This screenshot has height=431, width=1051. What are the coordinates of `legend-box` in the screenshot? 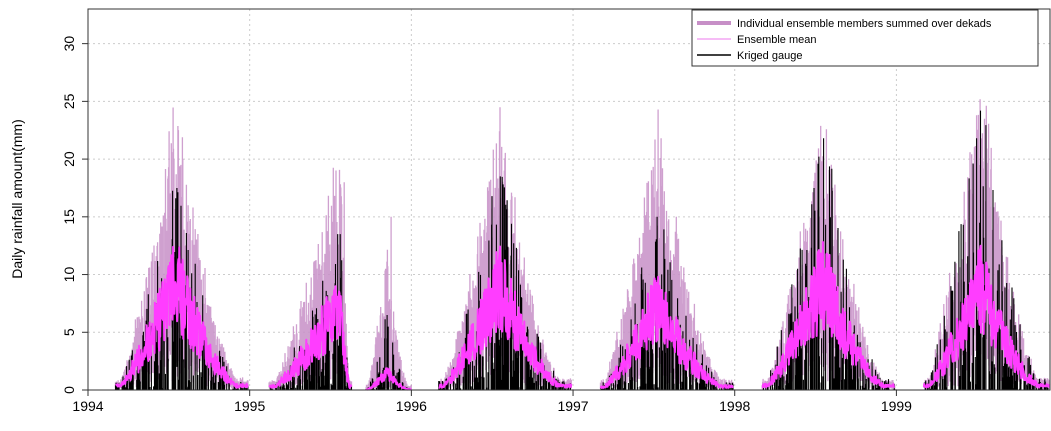 It's located at (865, 38).